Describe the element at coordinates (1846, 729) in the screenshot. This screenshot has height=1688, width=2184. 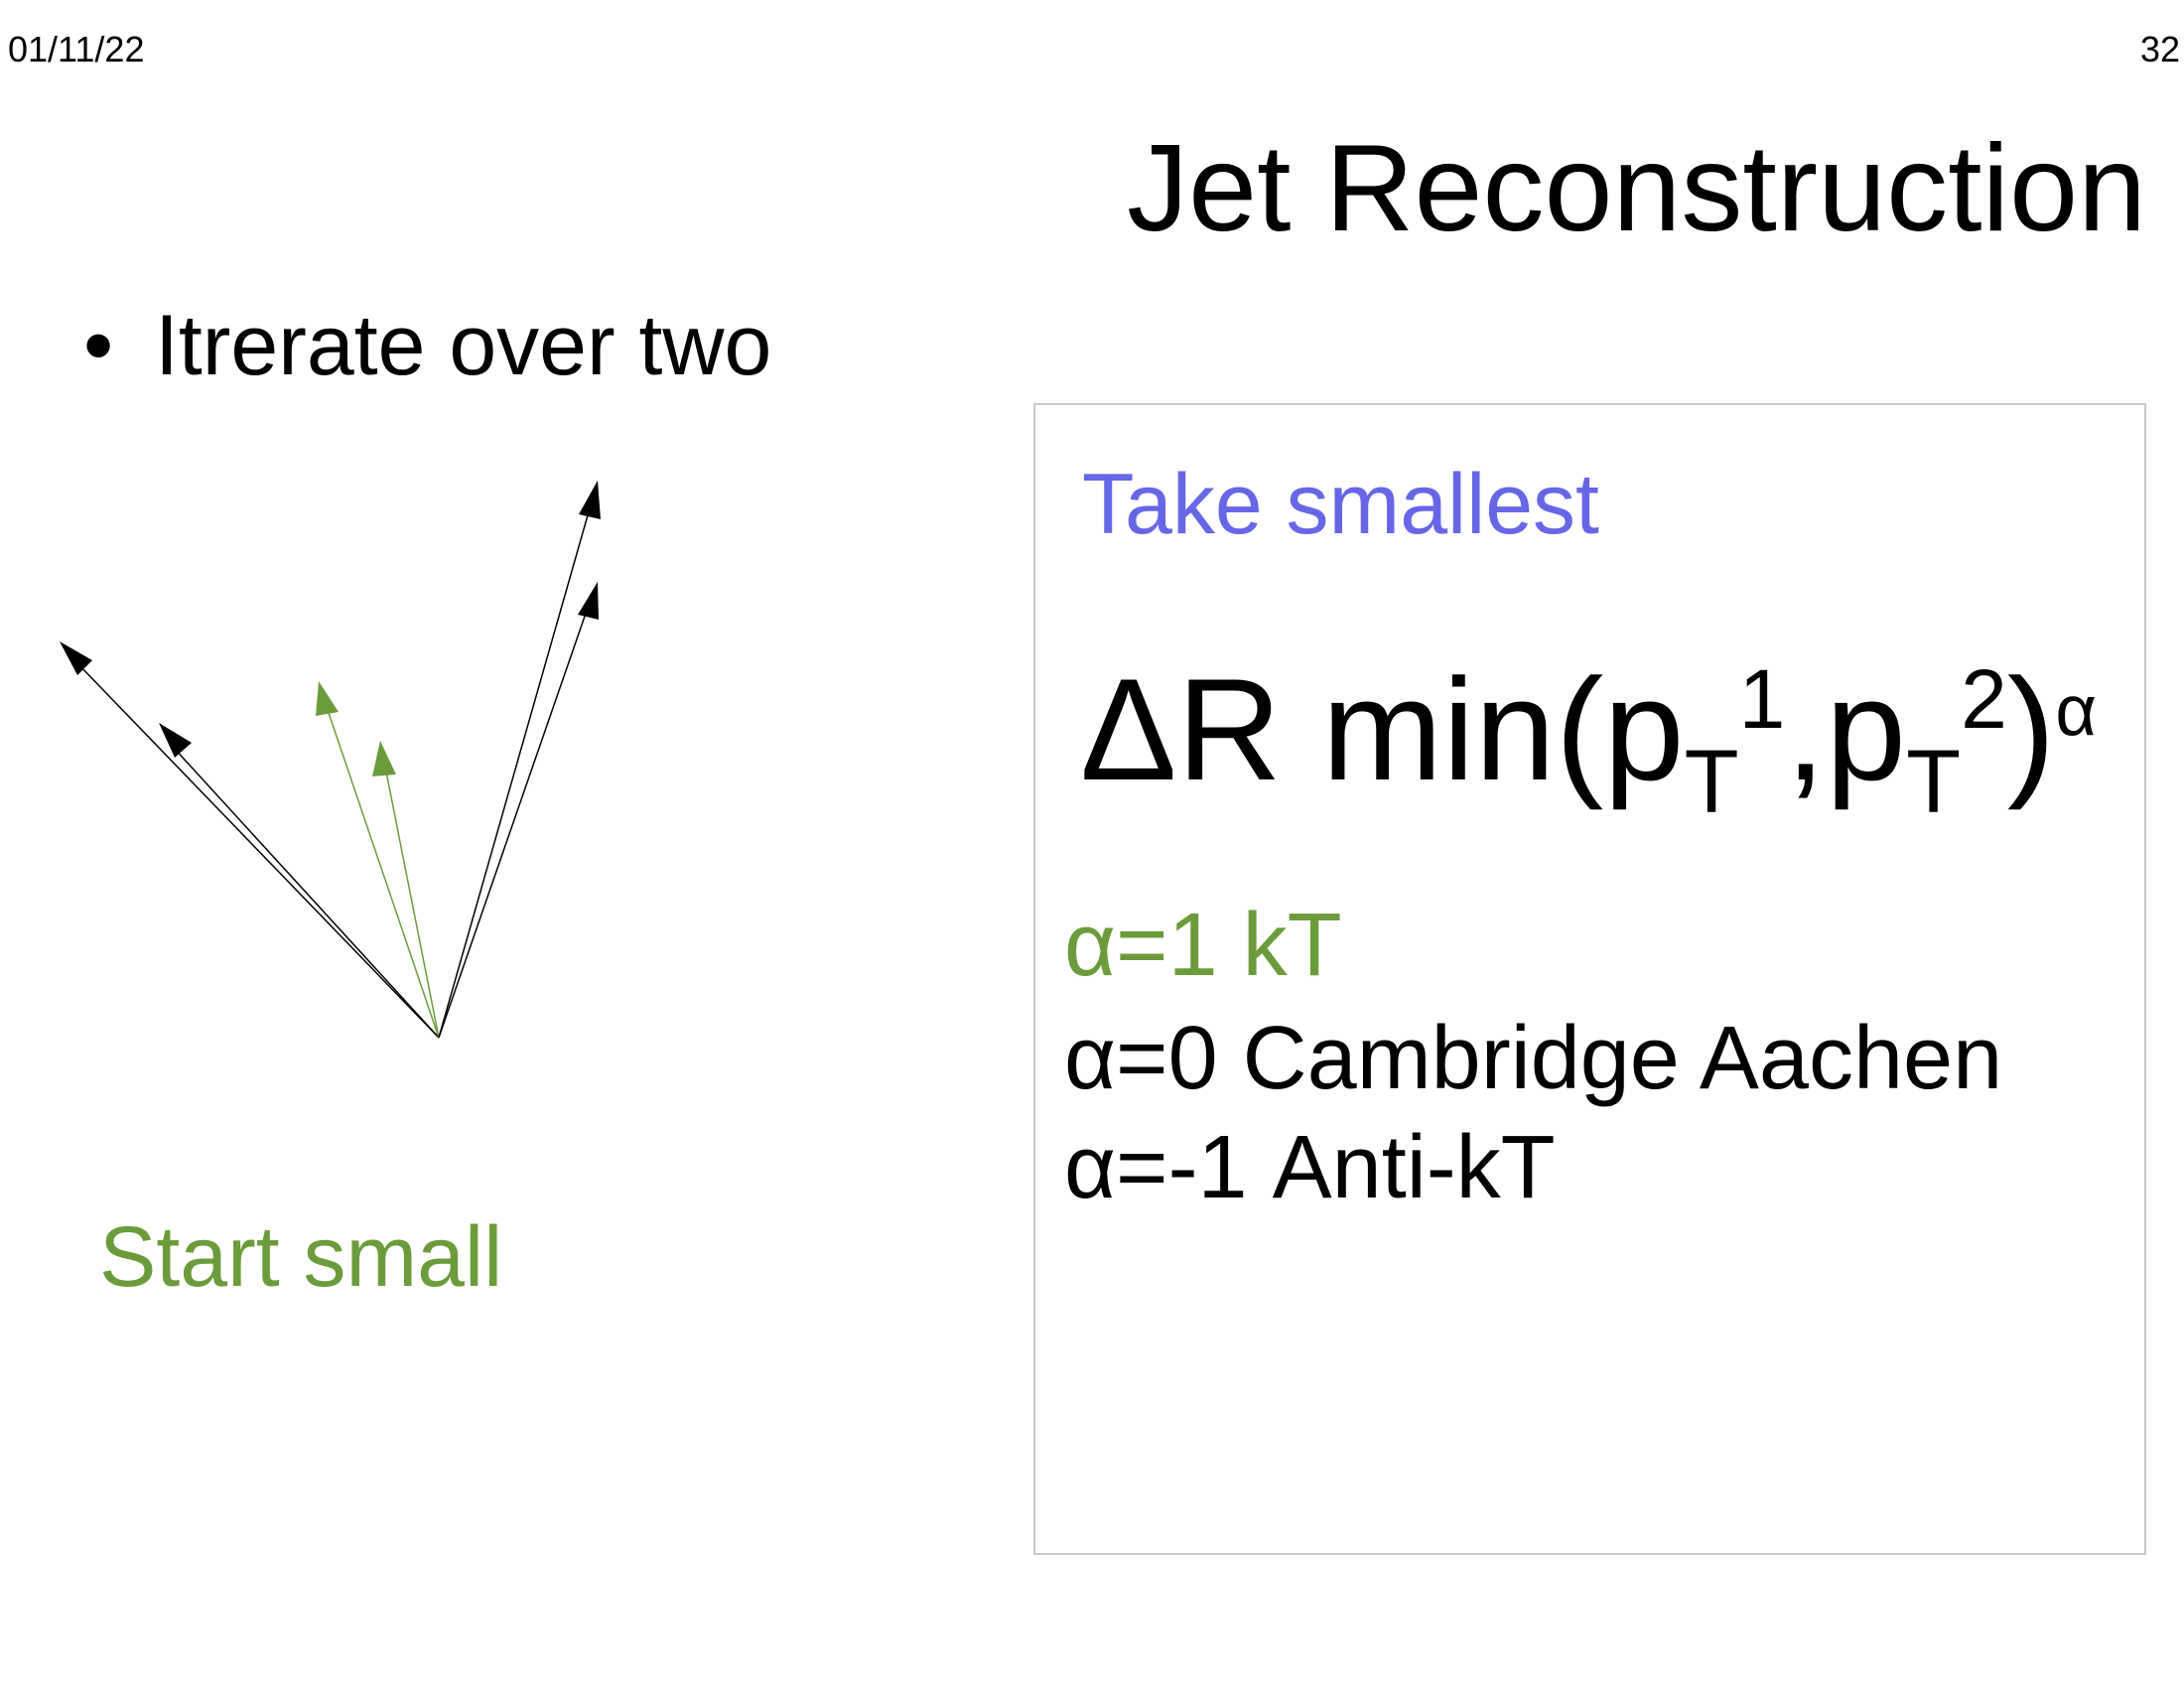
I see `formula-middle: ,p` at that location.